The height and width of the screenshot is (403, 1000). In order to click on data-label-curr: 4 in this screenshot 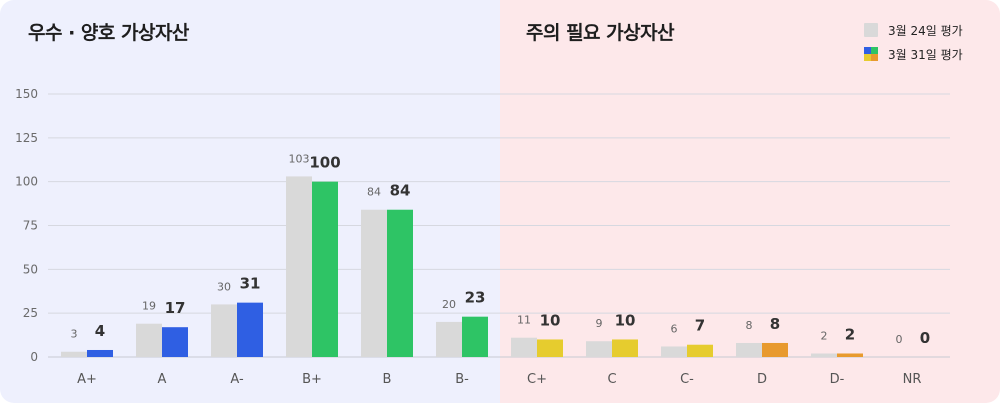, I will do `click(100, 331)`.